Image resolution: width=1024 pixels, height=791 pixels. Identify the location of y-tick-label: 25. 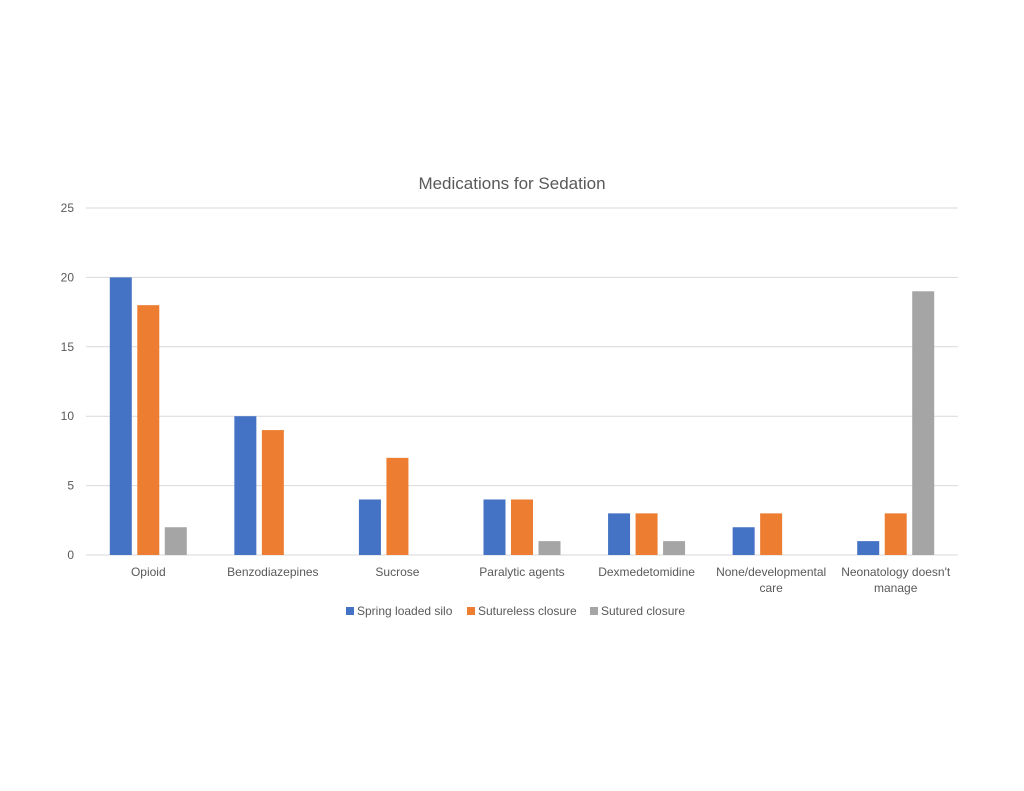
(68, 208).